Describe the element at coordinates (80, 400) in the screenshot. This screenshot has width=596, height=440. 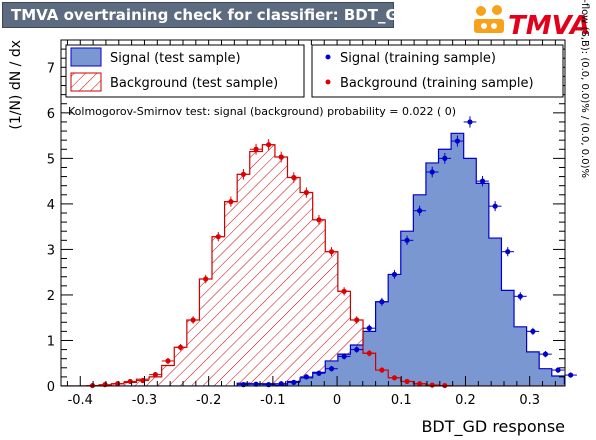
I see `x-tick-label: -0.4` at that location.